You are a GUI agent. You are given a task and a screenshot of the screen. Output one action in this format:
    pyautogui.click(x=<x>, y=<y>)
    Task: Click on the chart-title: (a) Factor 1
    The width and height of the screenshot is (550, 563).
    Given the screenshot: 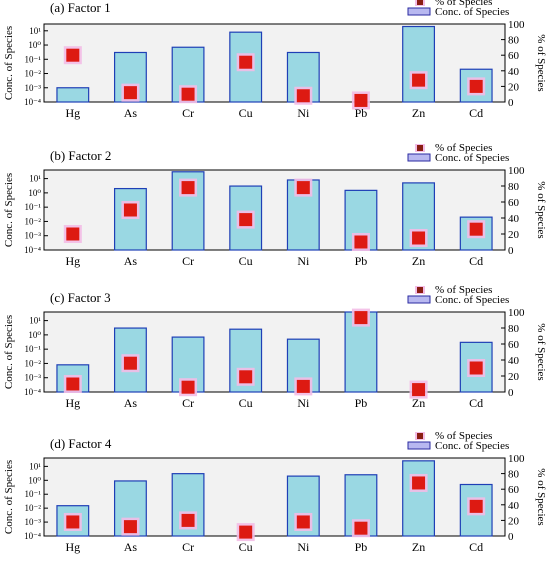 What is the action you would take?
    pyautogui.click(x=80, y=7)
    